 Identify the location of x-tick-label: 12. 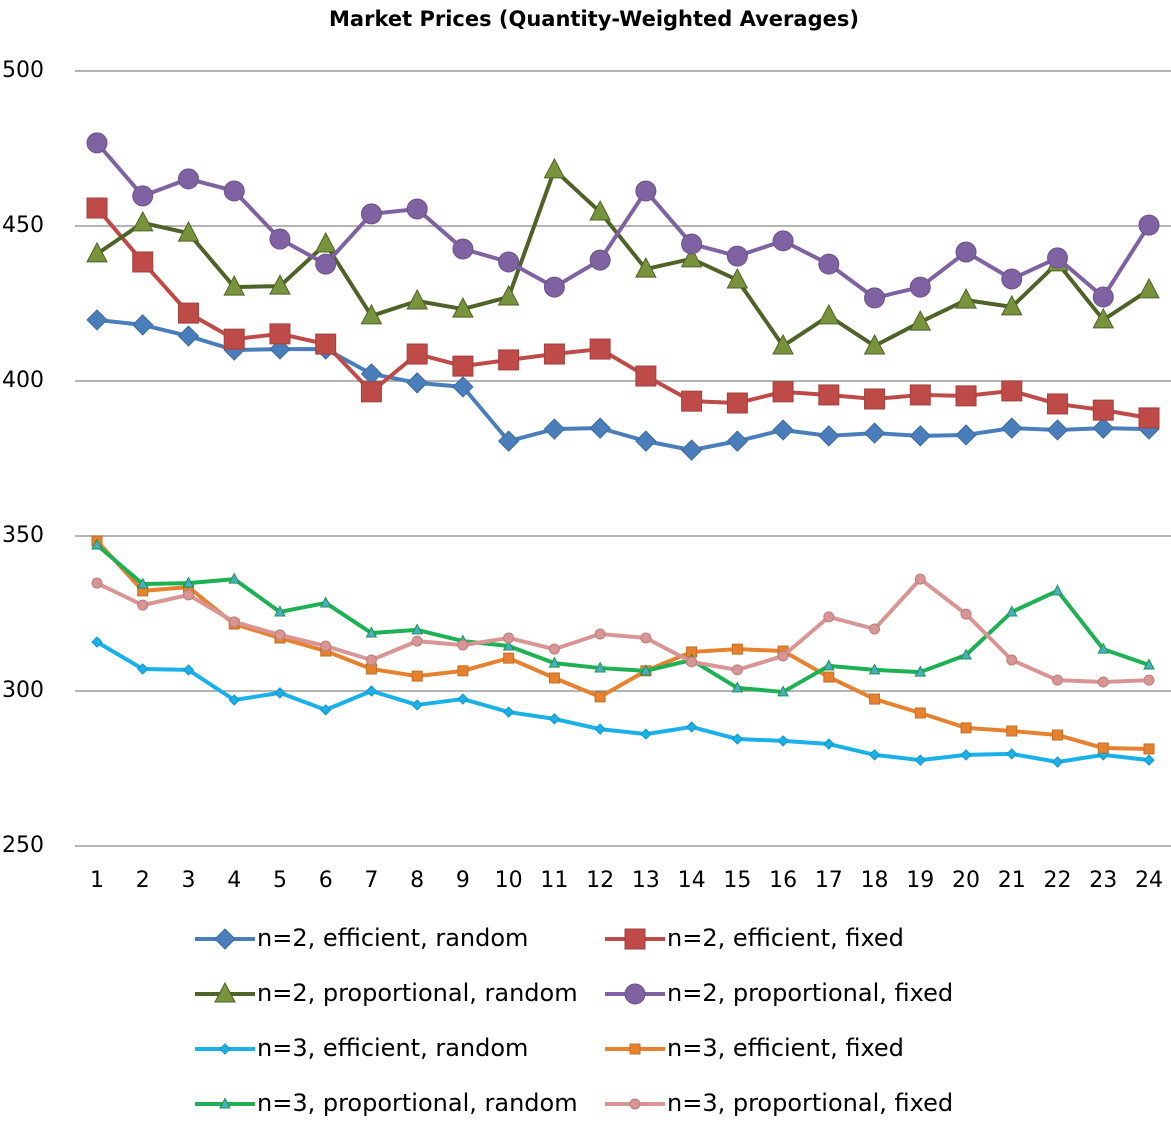
(600, 880).